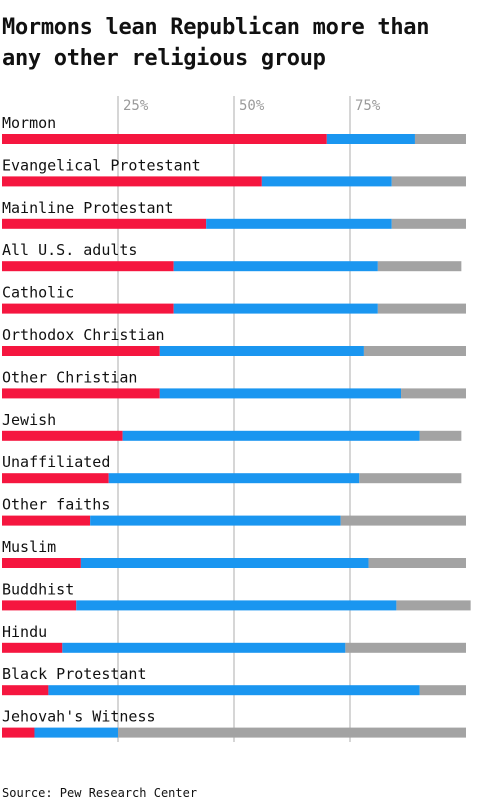 This screenshot has height=807, width=480. I want to click on category-label: Mainline Protestant, so click(88, 208).